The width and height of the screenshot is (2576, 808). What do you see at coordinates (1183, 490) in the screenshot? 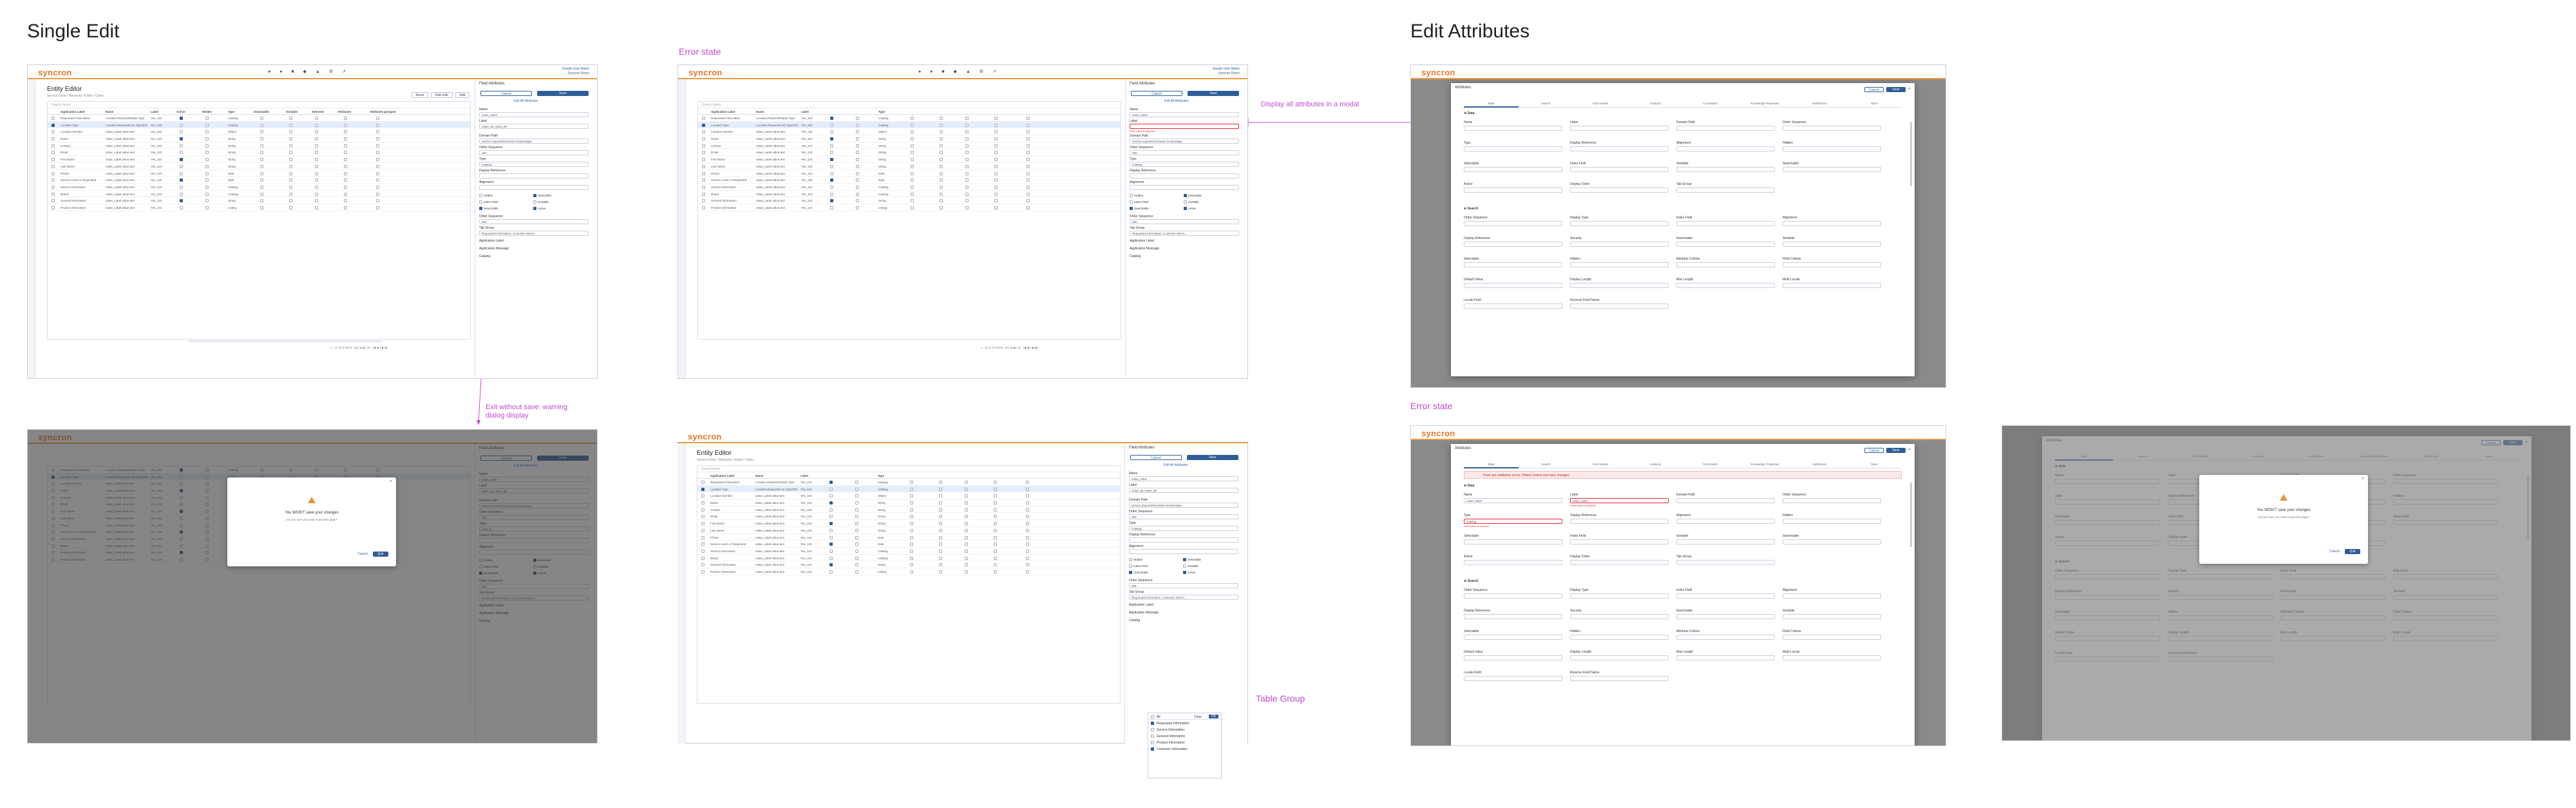
I see `label-field: value_ab_value_ab` at bounding box center [1183, 490].